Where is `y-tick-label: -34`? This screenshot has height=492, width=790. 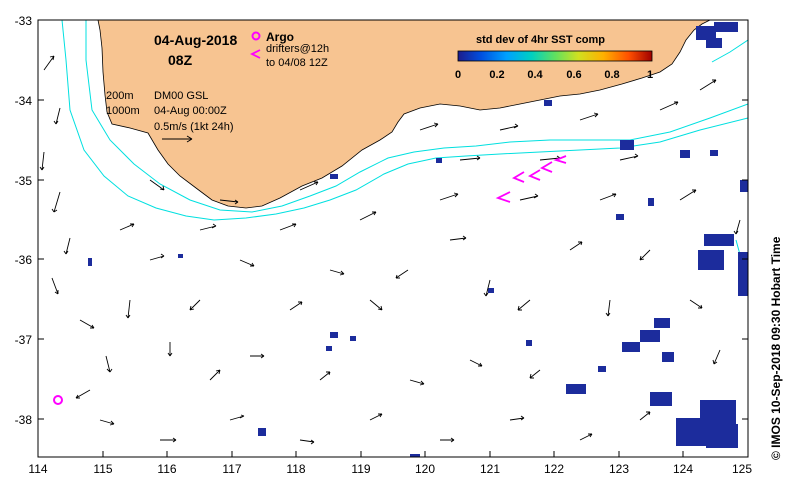
y-tick-label: -34 is located at coordinates (24, 101).